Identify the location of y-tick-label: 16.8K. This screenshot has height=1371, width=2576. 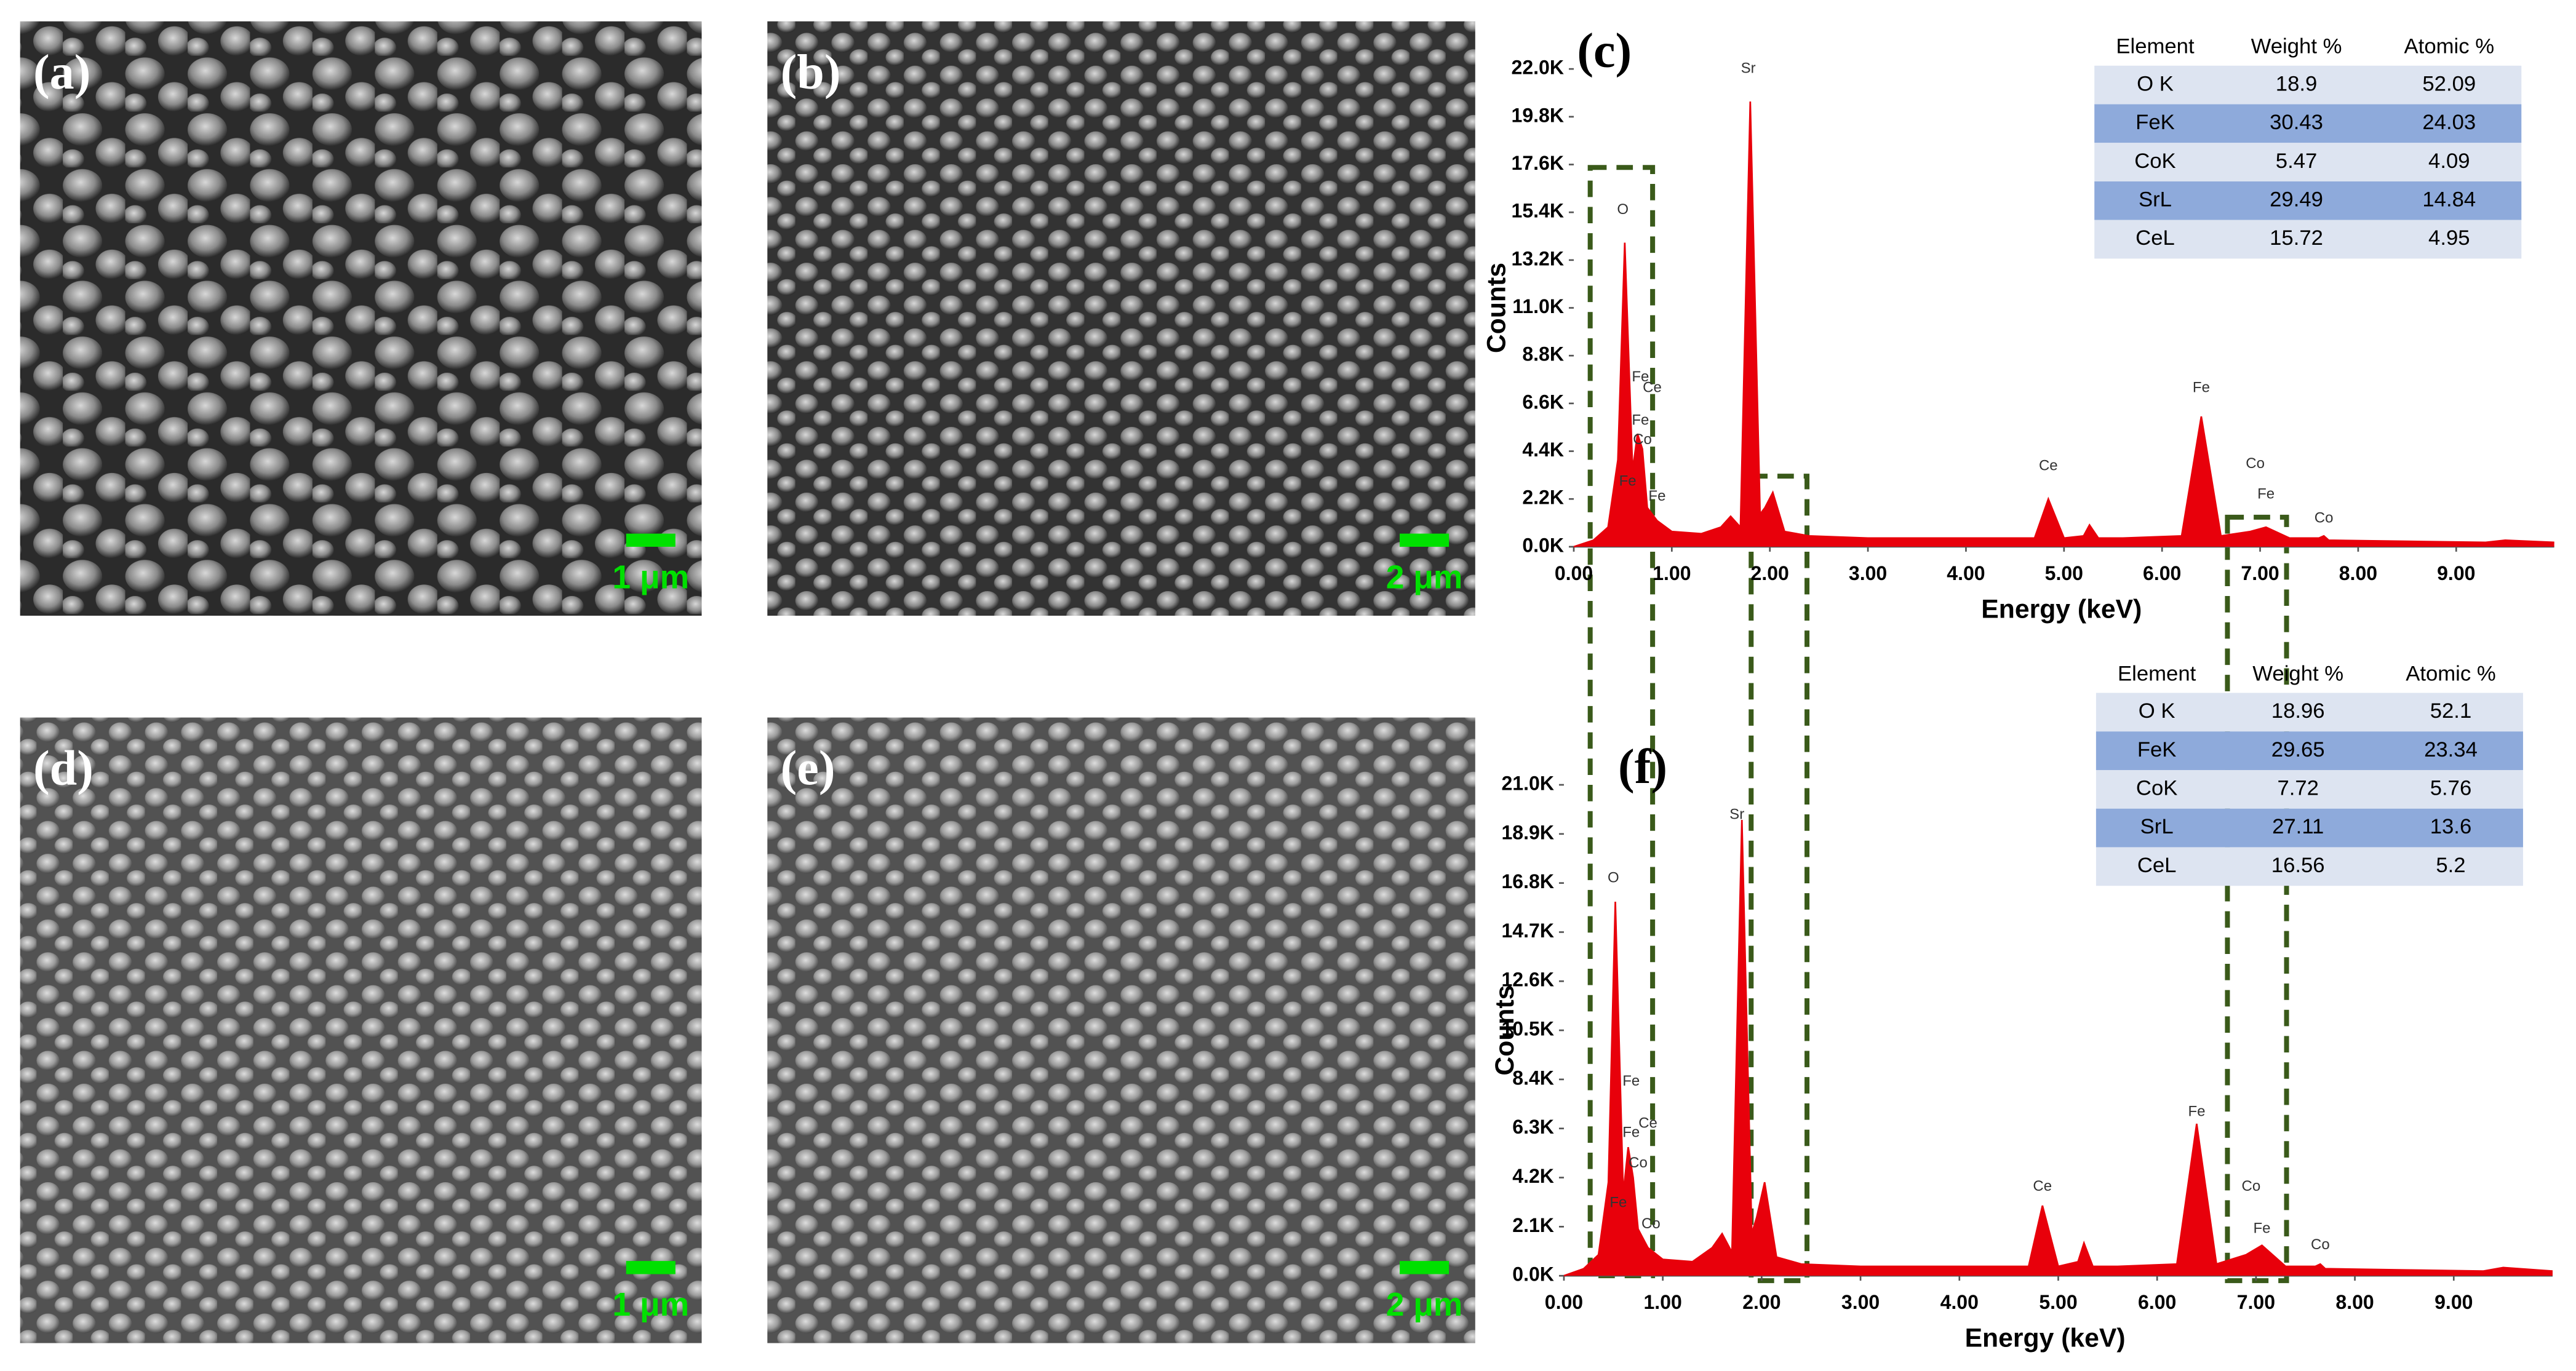
(1528, 881).